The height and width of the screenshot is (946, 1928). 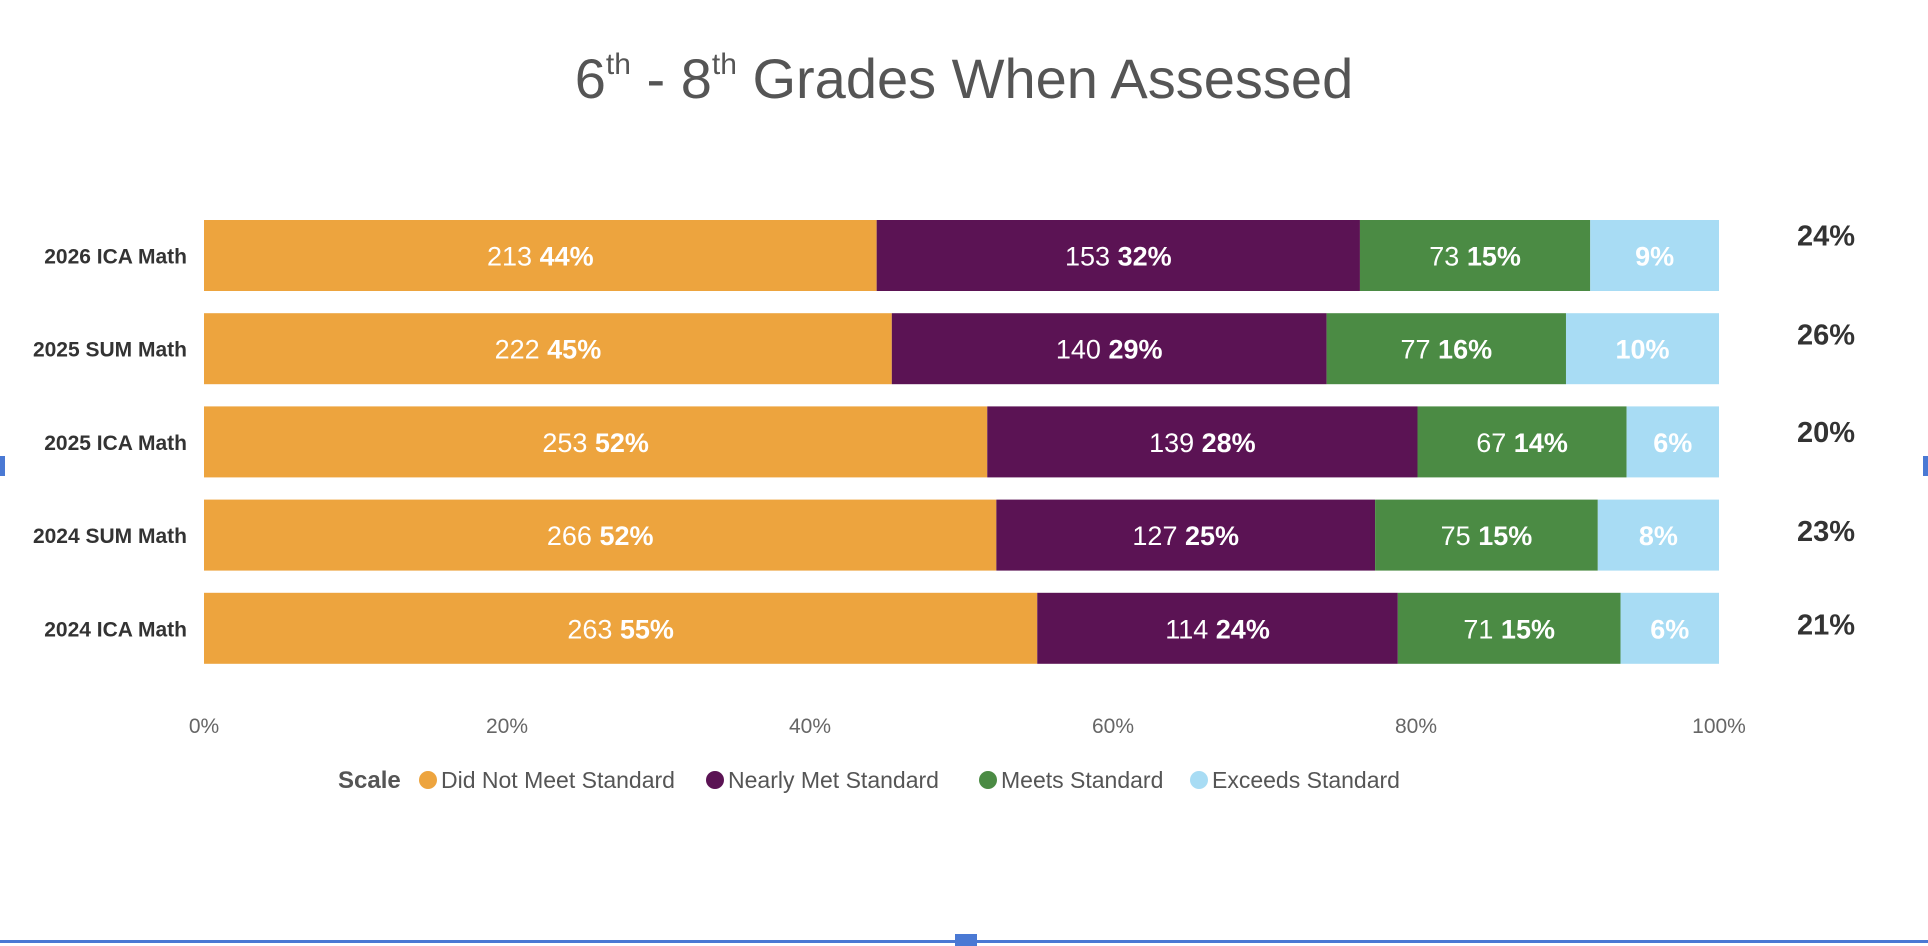 I want to click on segment-count: 71, so click(x=1478, y=629).